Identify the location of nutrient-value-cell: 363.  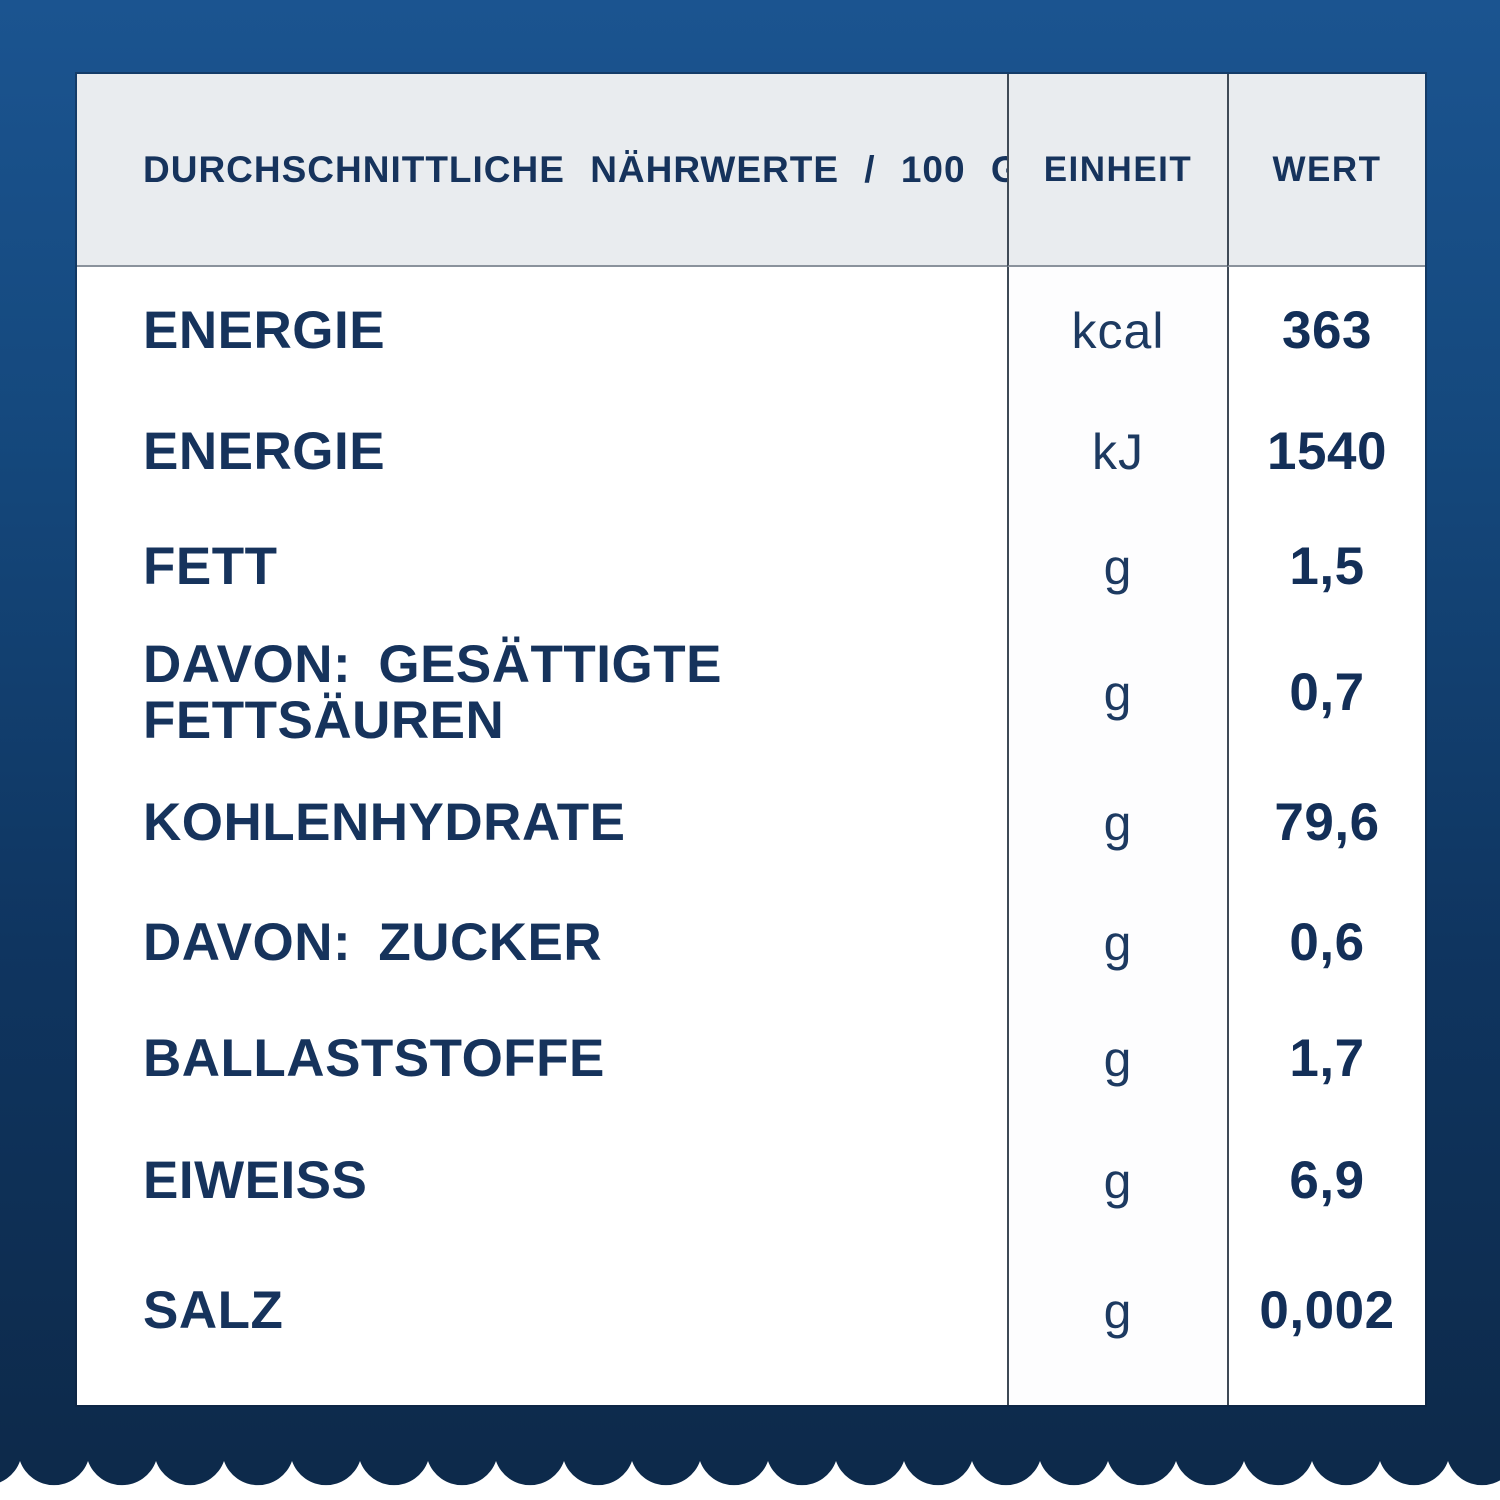
(1326, 330).